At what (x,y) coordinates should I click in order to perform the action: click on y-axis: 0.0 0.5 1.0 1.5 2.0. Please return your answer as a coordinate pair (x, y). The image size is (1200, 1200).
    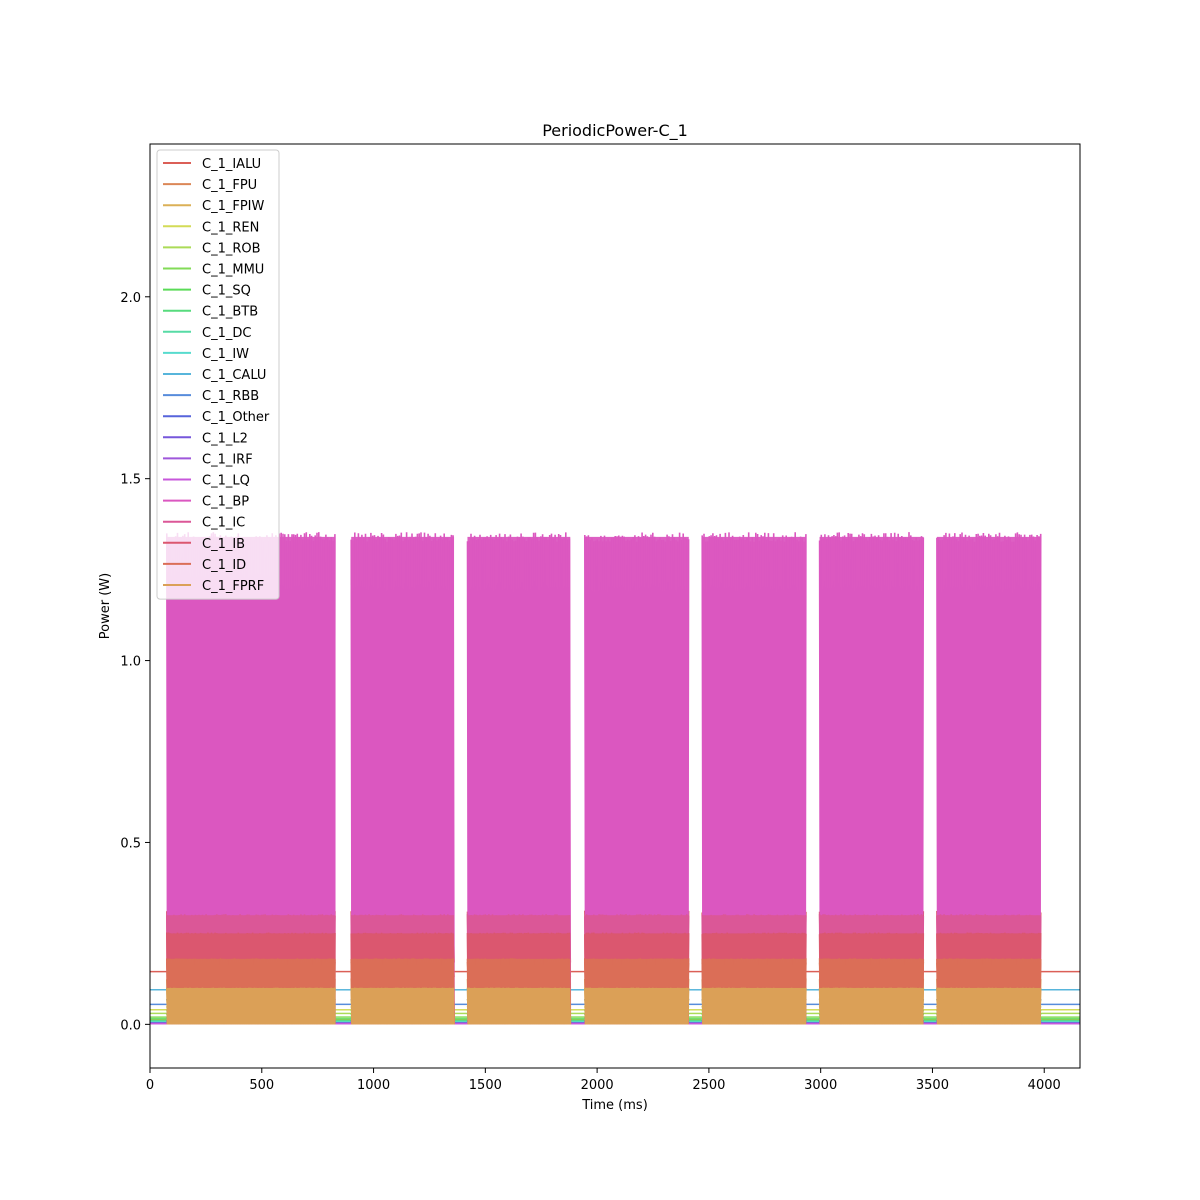
    Looking at the image, I should click on (135, 662).